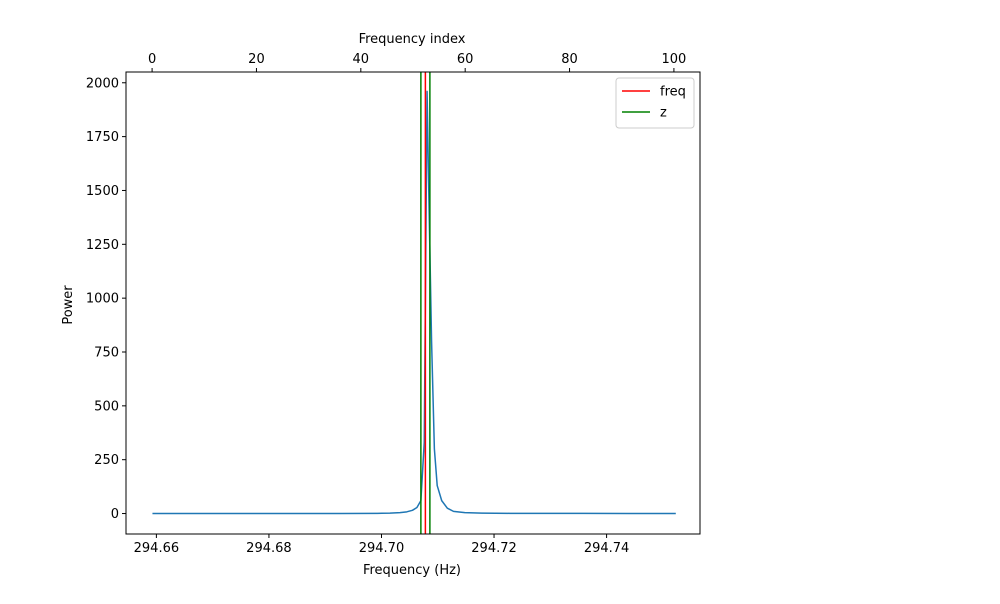  Describe the element at coordinates (673, 59) in the screenshot. I see `top-tick-label-5: 100` at that location.